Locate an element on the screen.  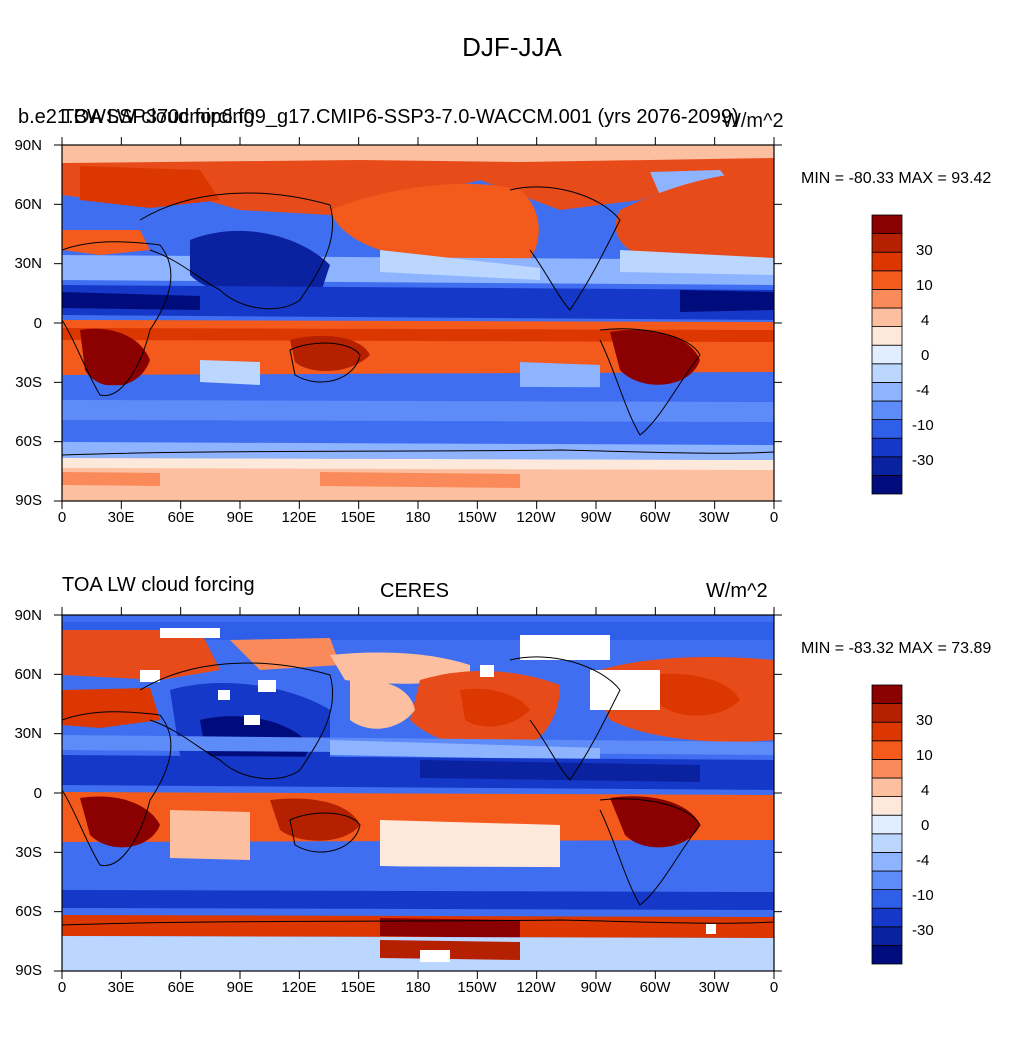
lat-tick-label: 90S is located at coordinates (28, 500).